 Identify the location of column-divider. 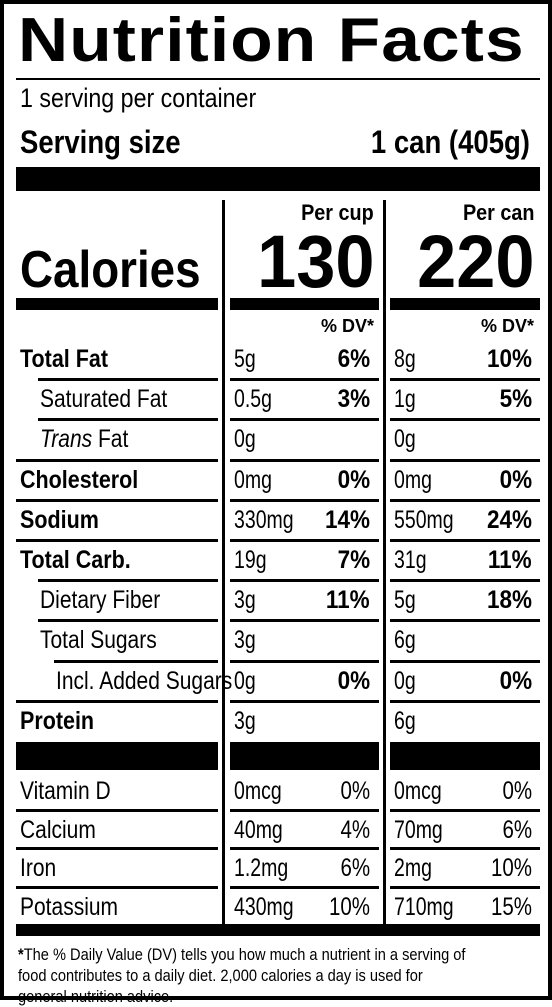
(223, 562).